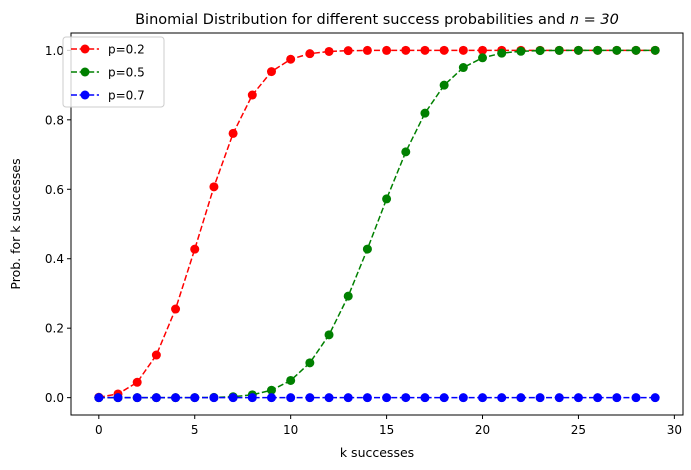  Describe the element at coordinates (290, 430) in the screenshot. I see `x-tick-label: 10` at that location.